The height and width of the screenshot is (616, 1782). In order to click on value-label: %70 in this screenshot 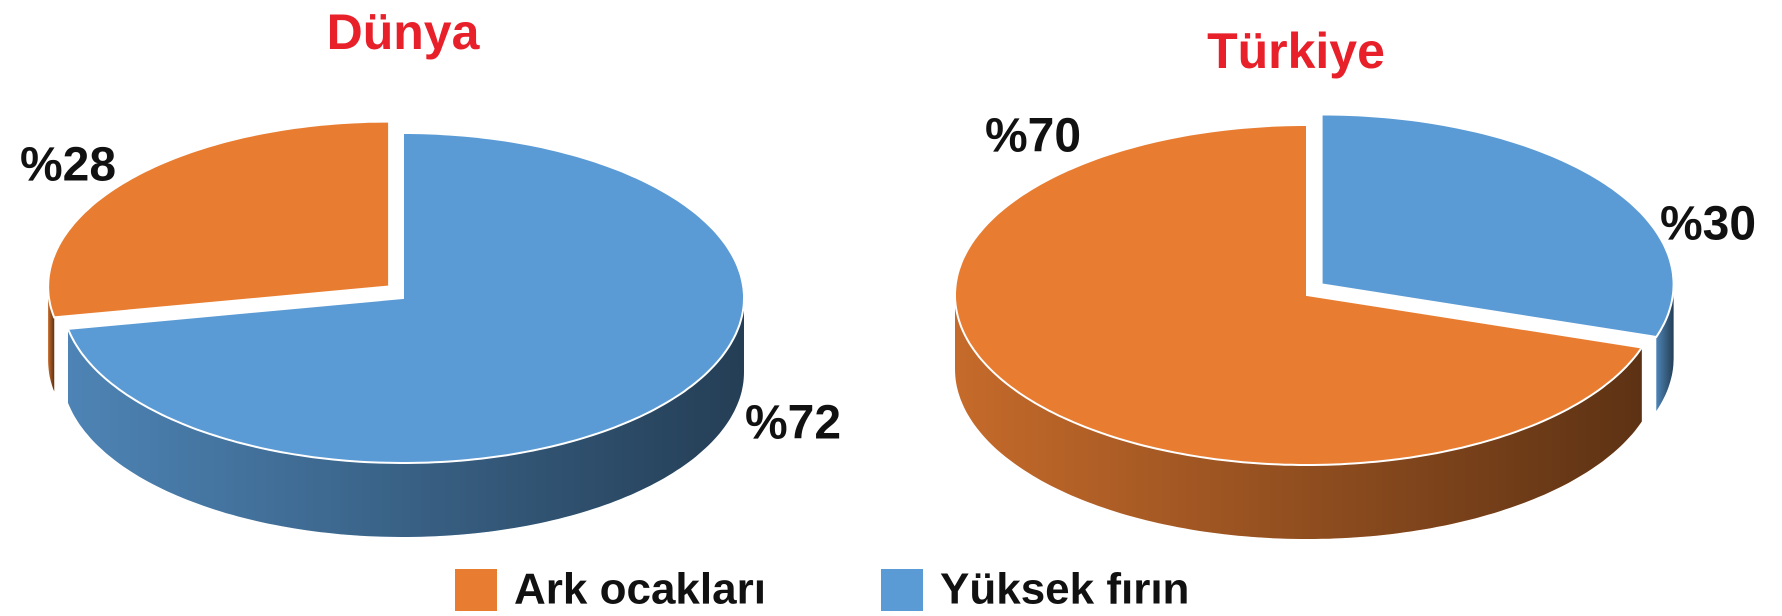, I will do `click(1033, 136)`.